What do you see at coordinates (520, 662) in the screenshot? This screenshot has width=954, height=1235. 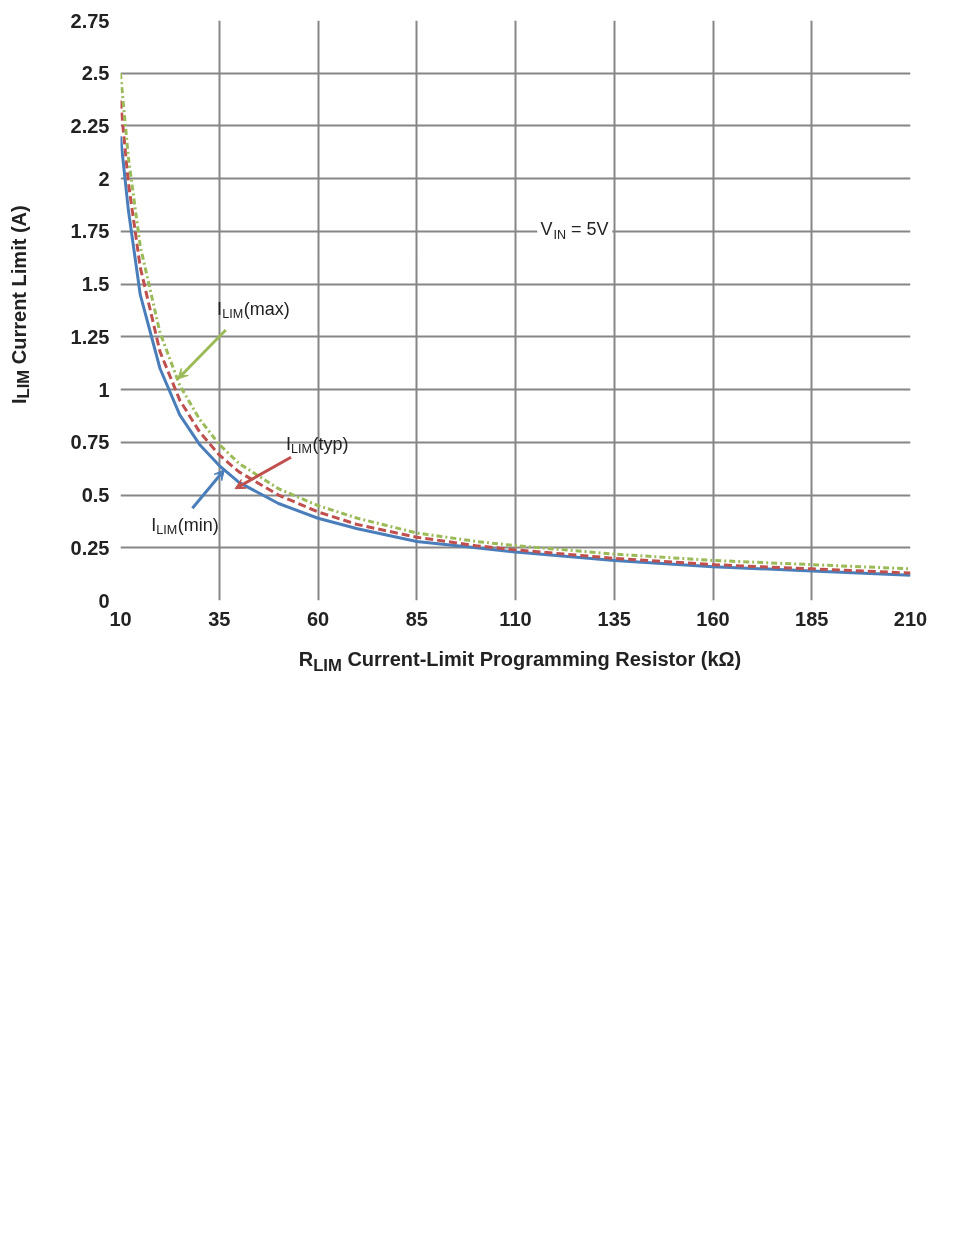 I see `x-axis-title: R$_{LIM}$ Current-Limit Programming Resistor (kΩ)` at bounding box center [520, 662].